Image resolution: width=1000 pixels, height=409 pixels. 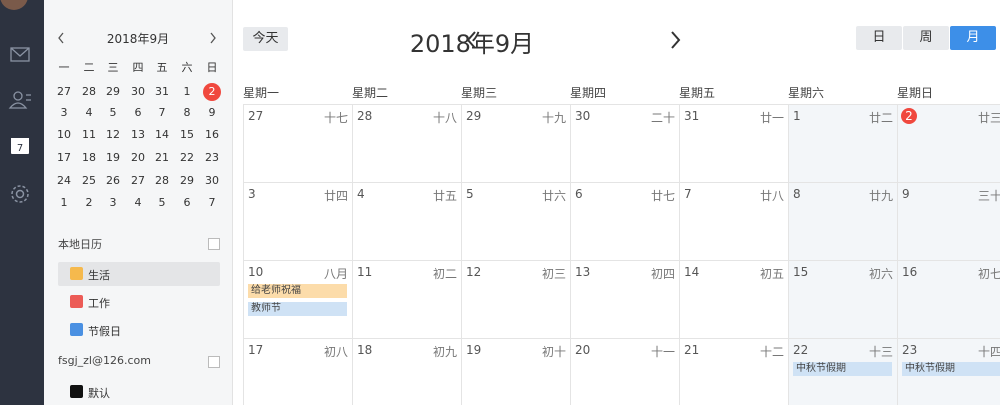 I want to click on mini-day: 11, so click(x=89, y=134).